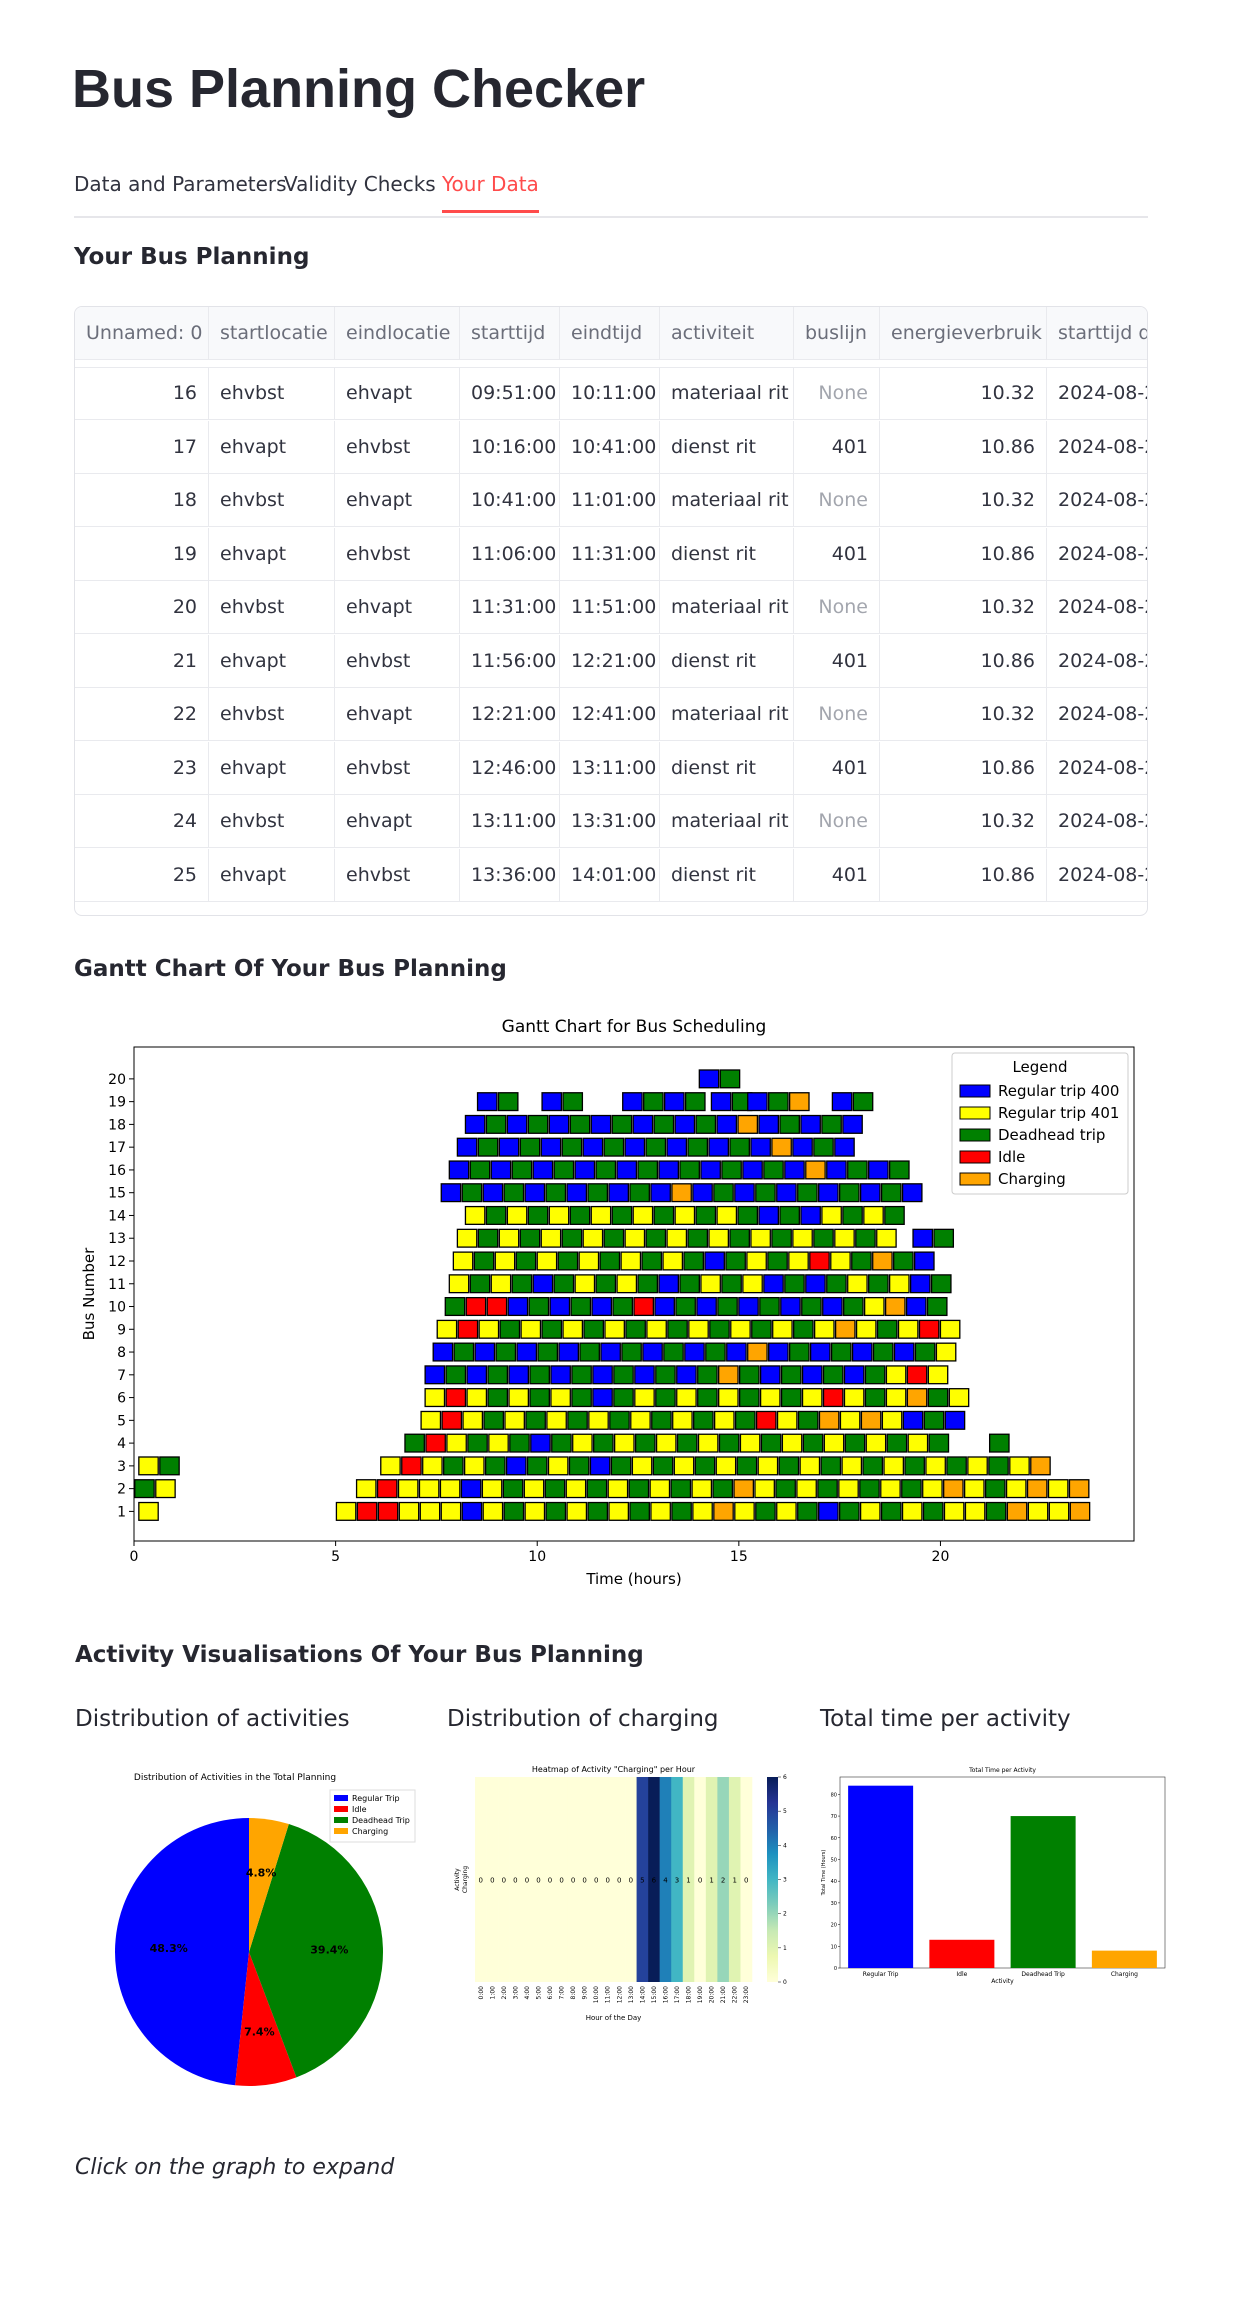  I want to click on tab: Your Data, so click(490, 192).